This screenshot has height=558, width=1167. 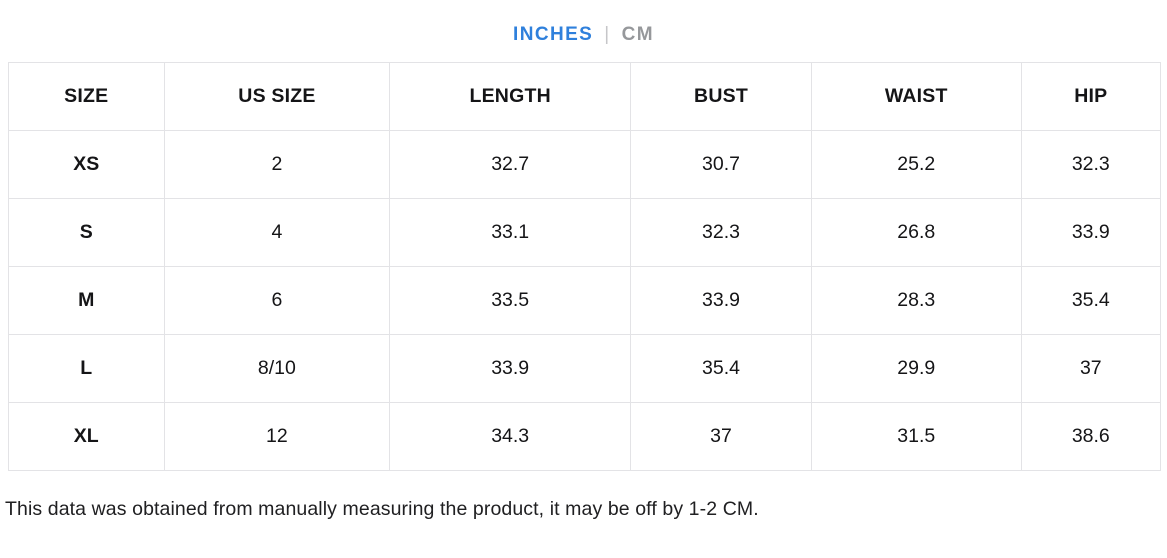 I want to click on bust-cell: 30.7, so click(x=721, y=164).